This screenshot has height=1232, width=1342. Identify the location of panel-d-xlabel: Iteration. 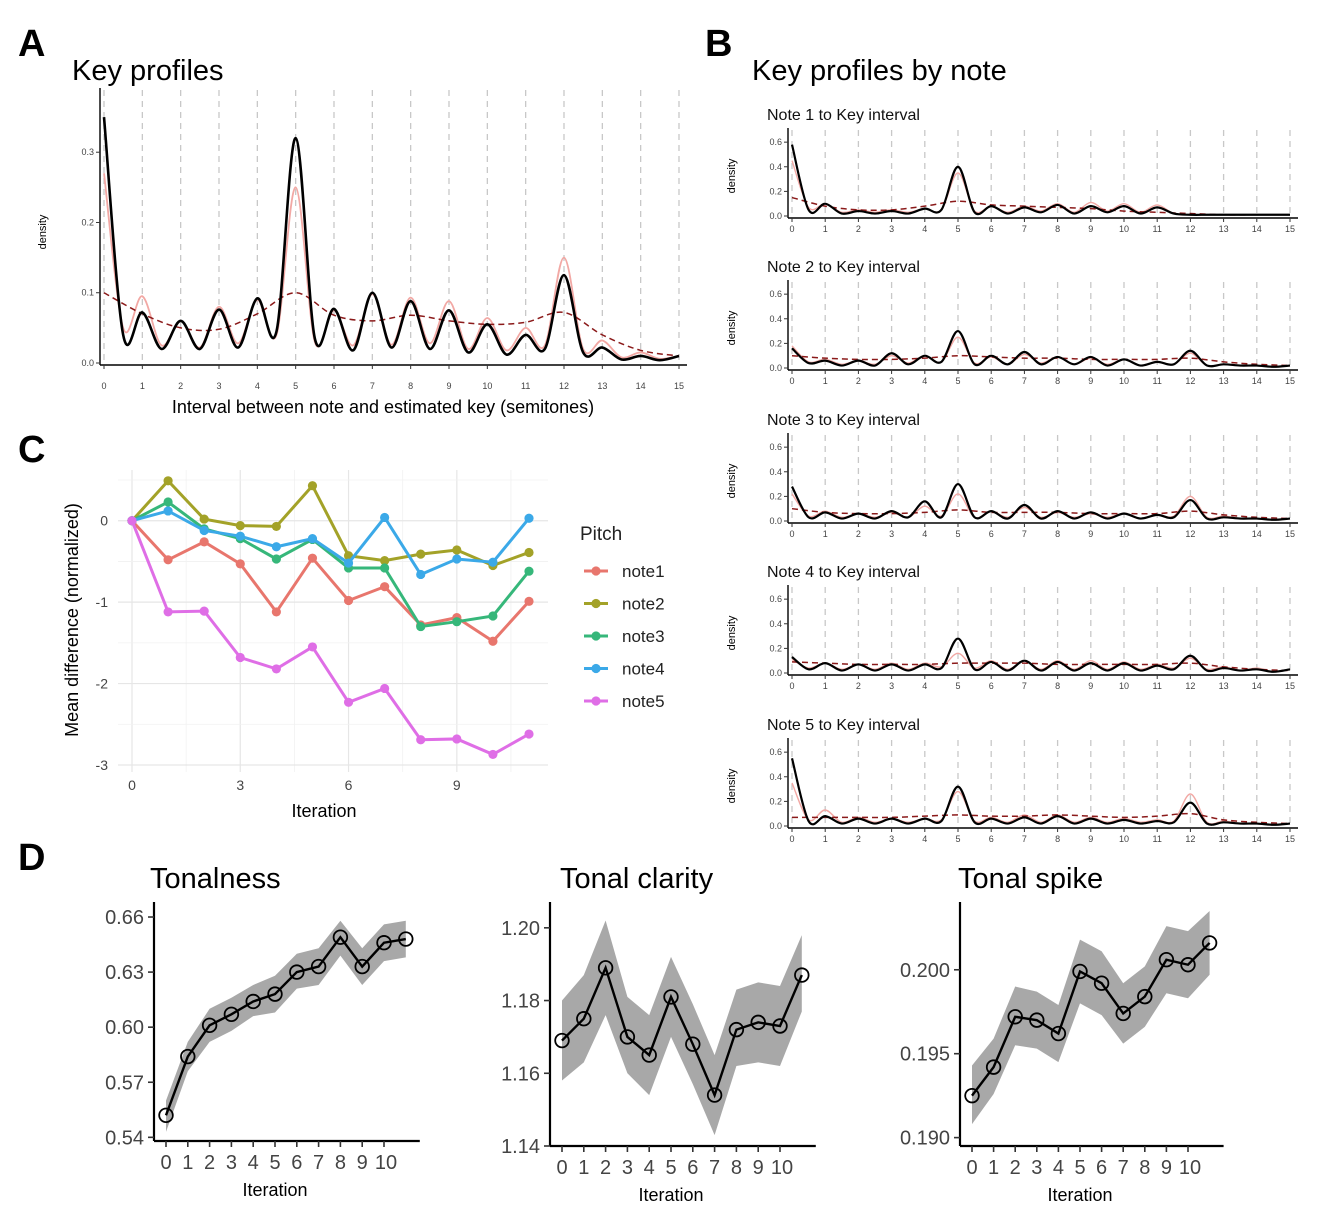
(1079, 1195).